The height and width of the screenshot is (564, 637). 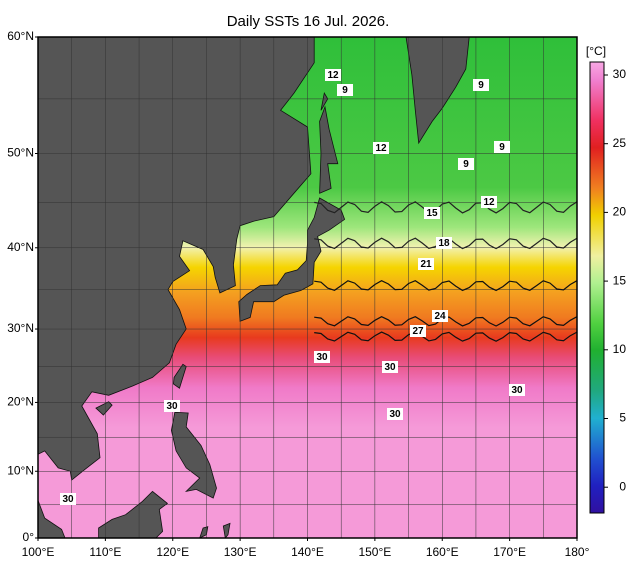 I want to click on lat-label: 10°N, so click(x=20, y=470).